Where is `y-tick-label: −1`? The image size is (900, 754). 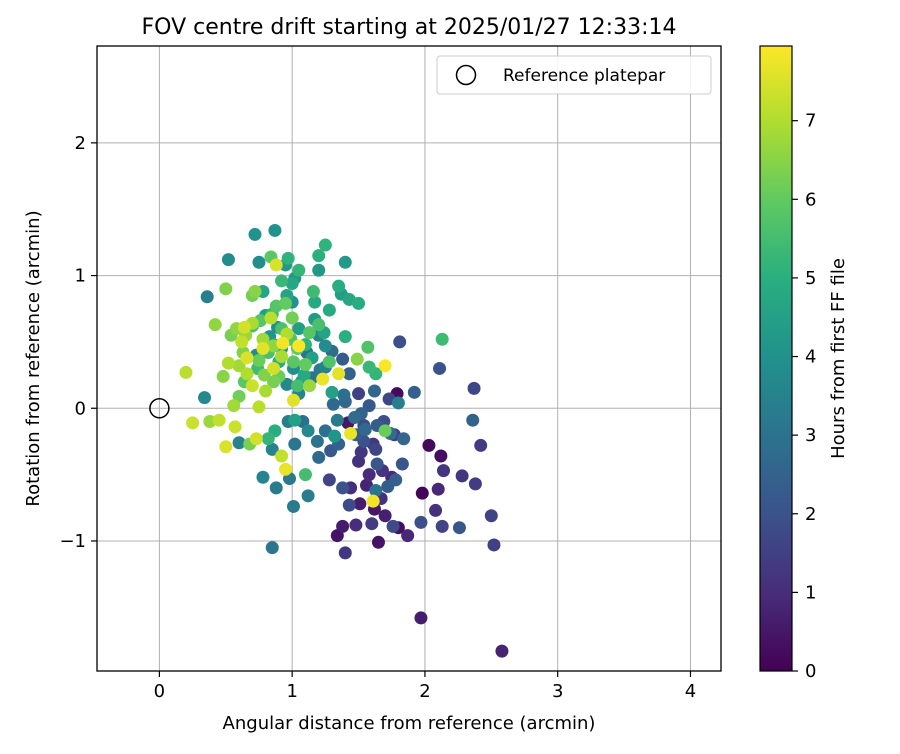 y-tick-label: −1 is located at coordinates (72, 541).